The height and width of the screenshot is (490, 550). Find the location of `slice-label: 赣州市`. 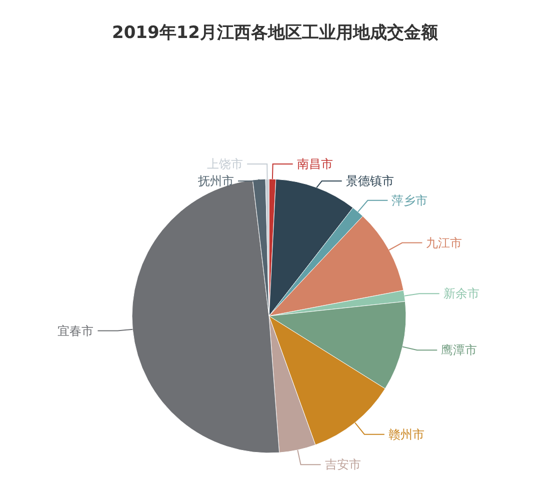

slice-label: 赣州市 is located at coordinates (406, 434).